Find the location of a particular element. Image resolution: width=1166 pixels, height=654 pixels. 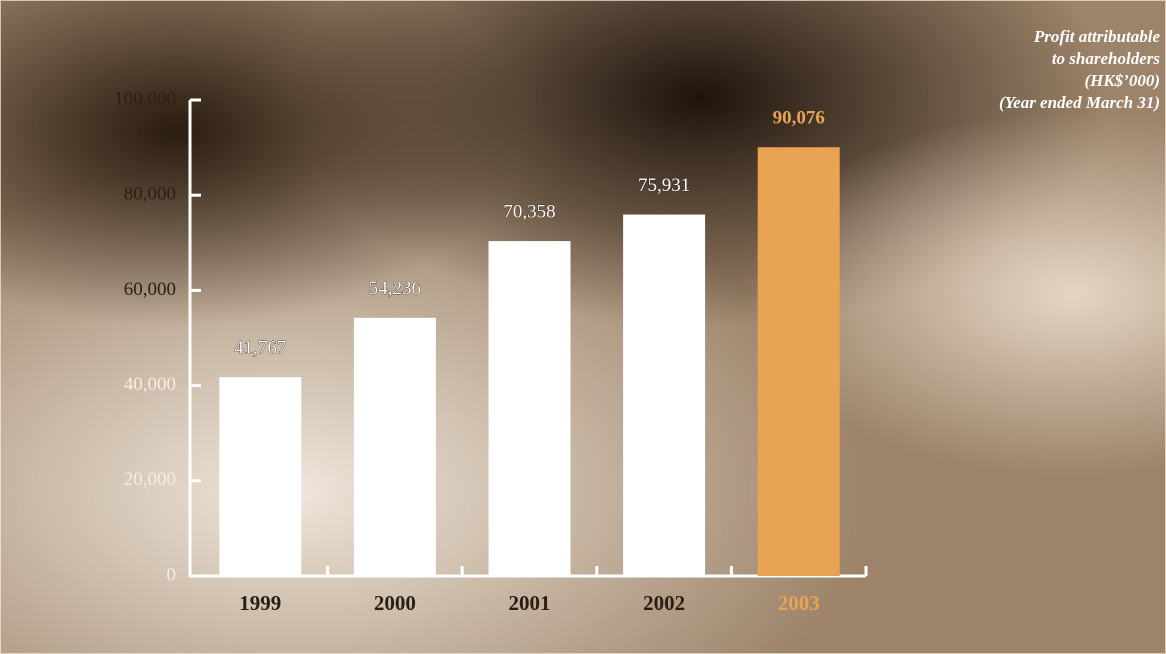

y-tick-label: 80,000 is located at coordinates (150, 194).